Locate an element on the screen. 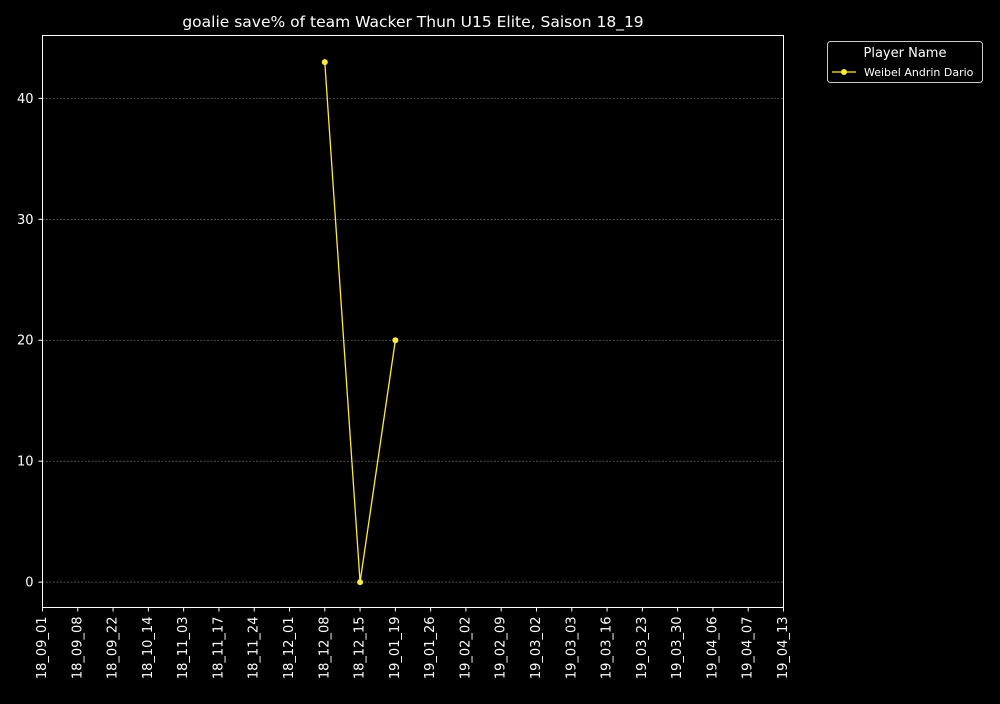 This screenshot has height=704, width=1000. x-tick-label: 18_11_17 is located at coordinates (218, 648).